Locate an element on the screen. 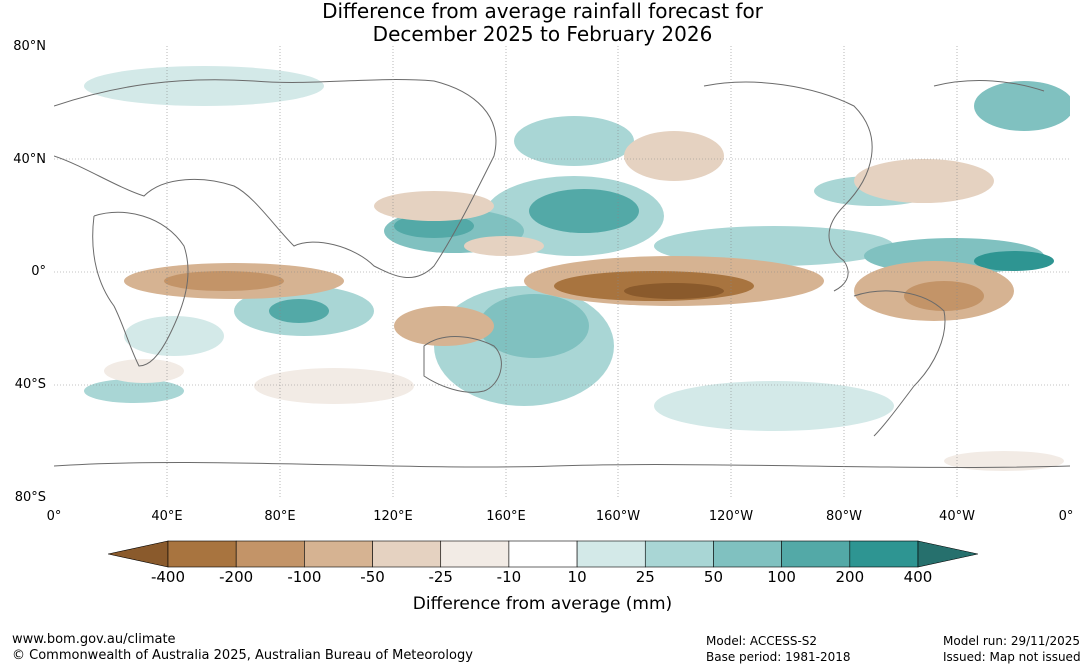 This screenshot has width=1085, height=667. colorbar-extend-high is located at coordinates (948, 554).